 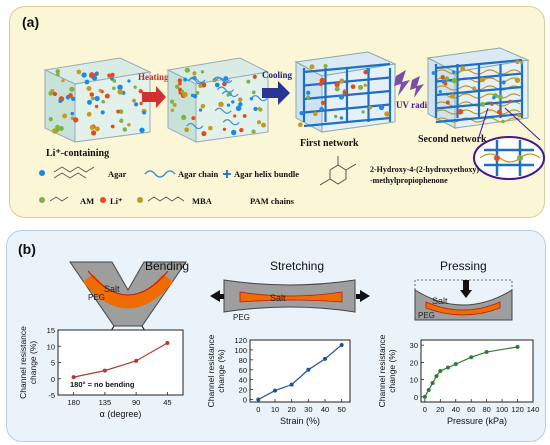 What do you see at coordinates (290, 296) in the screenshot?
I see `stretching-schematic` at bounding box center [290, 296].